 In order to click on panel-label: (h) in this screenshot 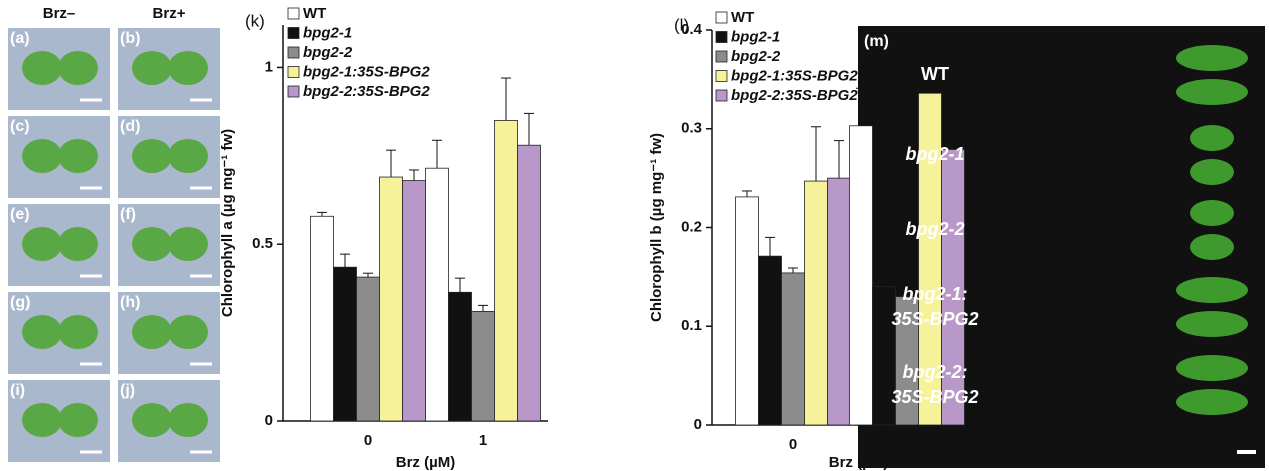, I will do `click(130, 302)`.